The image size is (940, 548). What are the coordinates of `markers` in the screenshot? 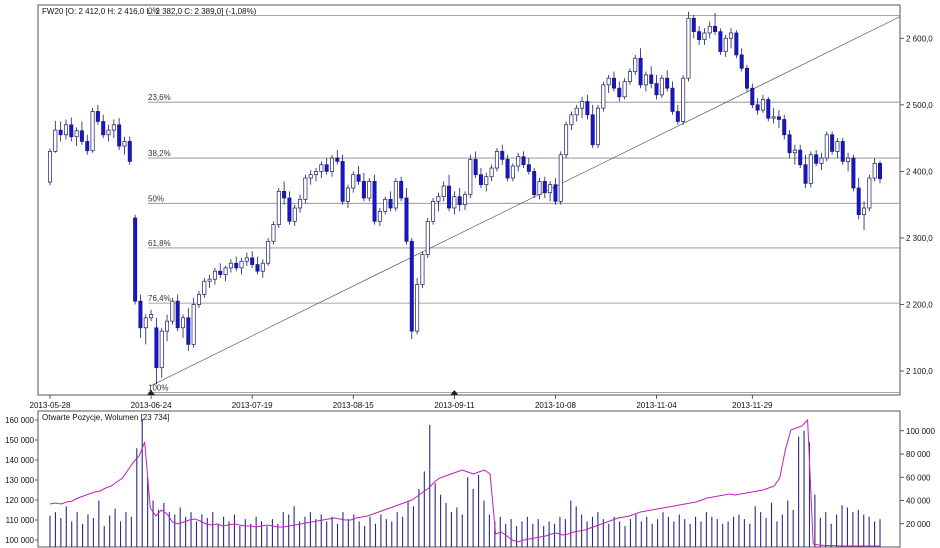 It's located at (303, 392).